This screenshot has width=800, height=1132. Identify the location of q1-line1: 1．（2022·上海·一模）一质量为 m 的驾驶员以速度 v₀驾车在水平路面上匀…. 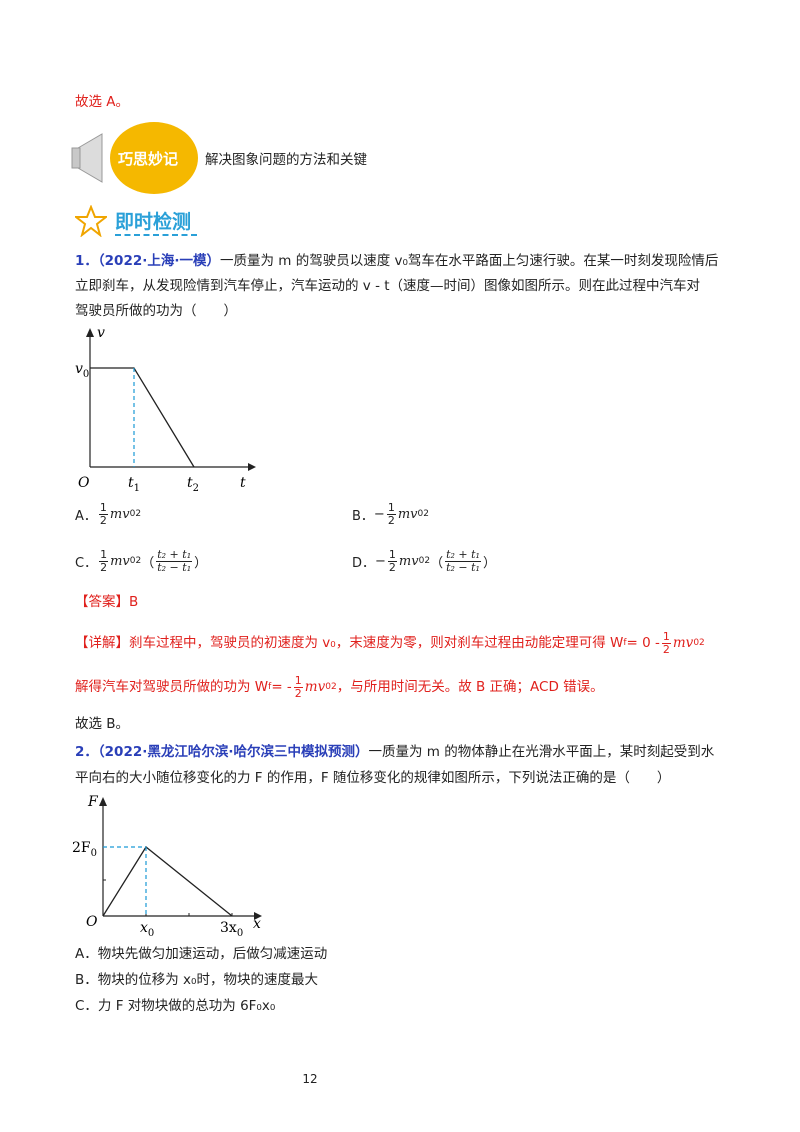
(397, 261).